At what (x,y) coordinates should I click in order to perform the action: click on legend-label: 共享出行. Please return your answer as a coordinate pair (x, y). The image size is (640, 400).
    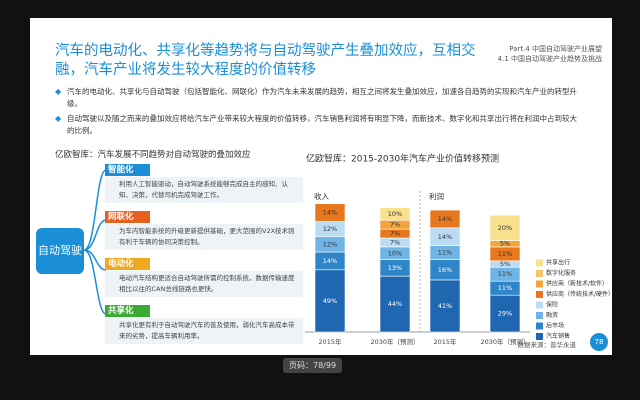
    Looking at the image, I should click on (558, 263).